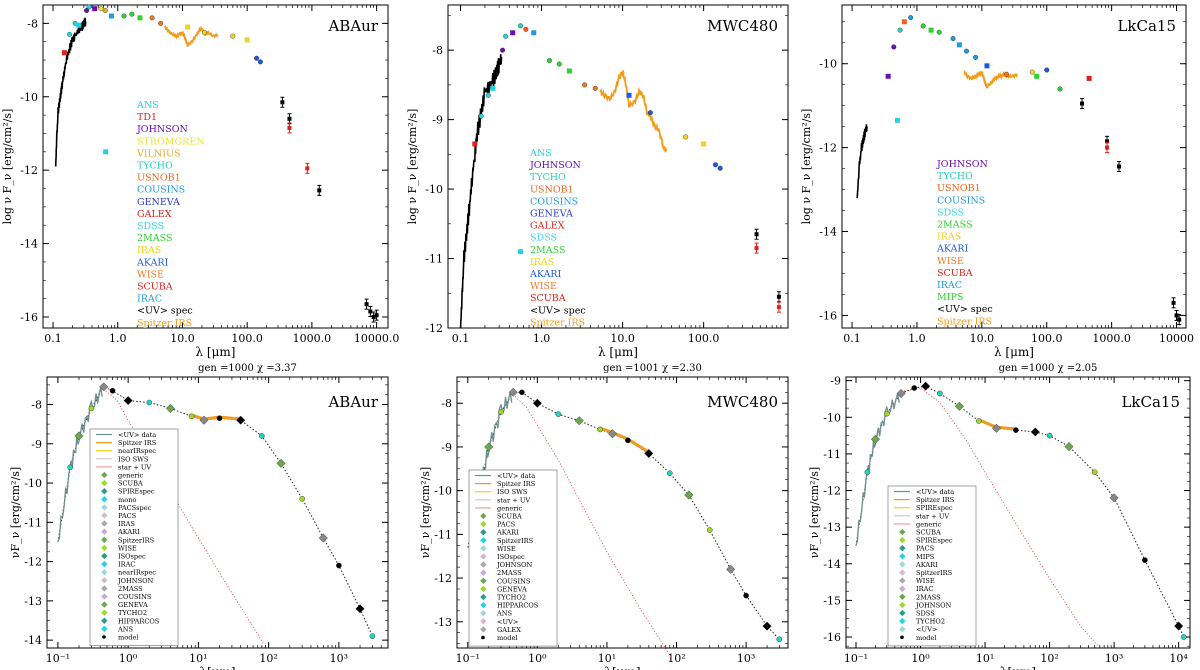  What do you see at coordinates (929, 524) in the screenshot?
I see `legend-entry: generic` at bounding box center [929, 524].